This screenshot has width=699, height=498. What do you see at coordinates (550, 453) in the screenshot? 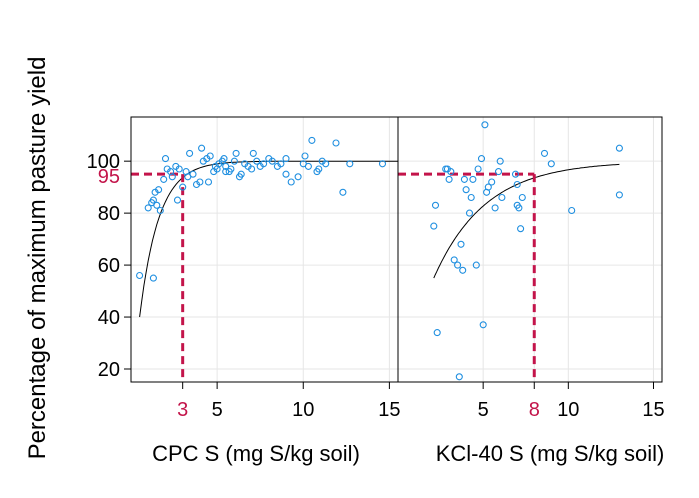
I see `x-axis-label-kcl: KCl-40 S (mg S/kg soil)` at bounding box center [550, 453].